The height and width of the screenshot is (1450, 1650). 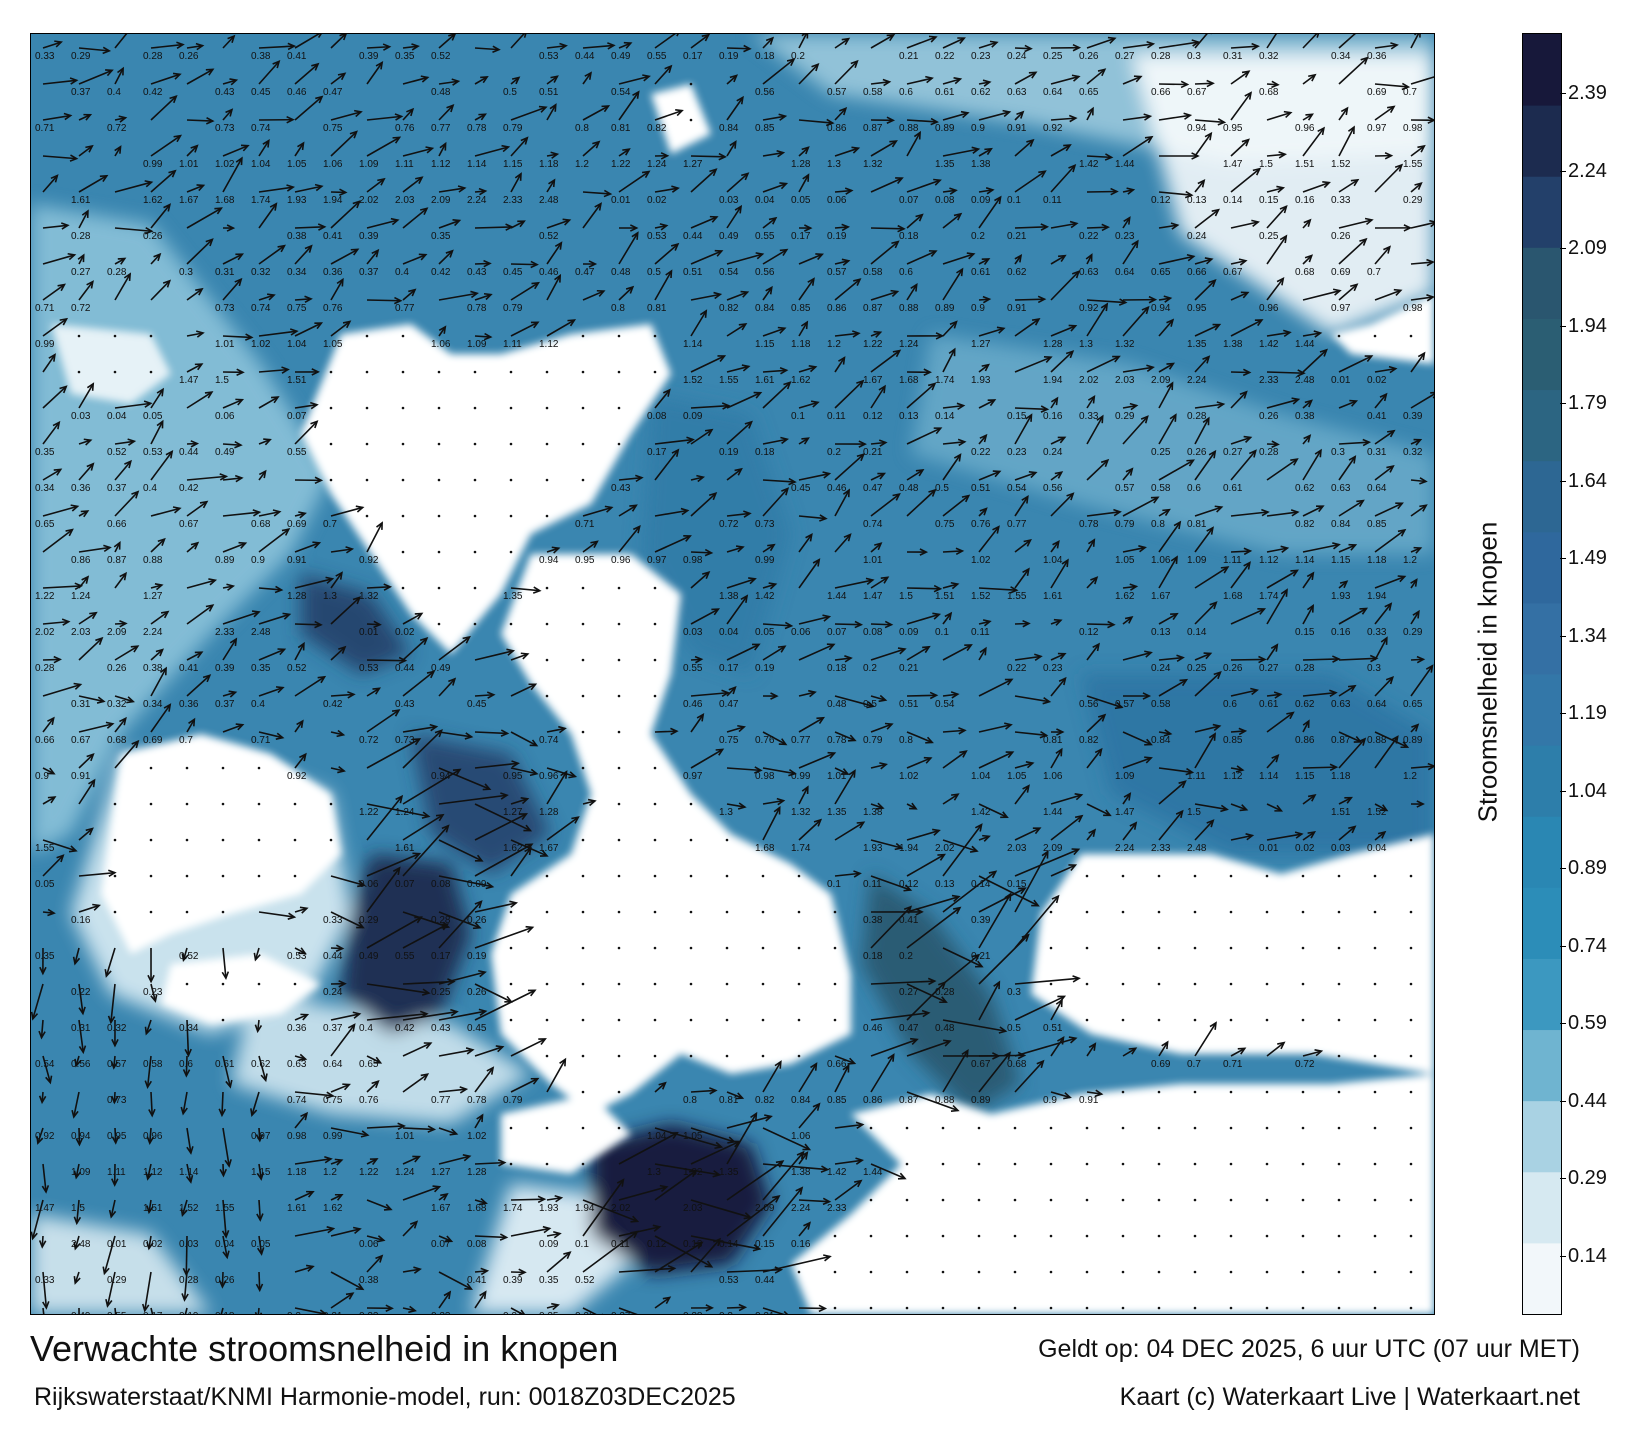 What do you see at coordinates (261, 524) in the screenshot?
I see `speed-label: 0.68` at bounding box center [261, 524].